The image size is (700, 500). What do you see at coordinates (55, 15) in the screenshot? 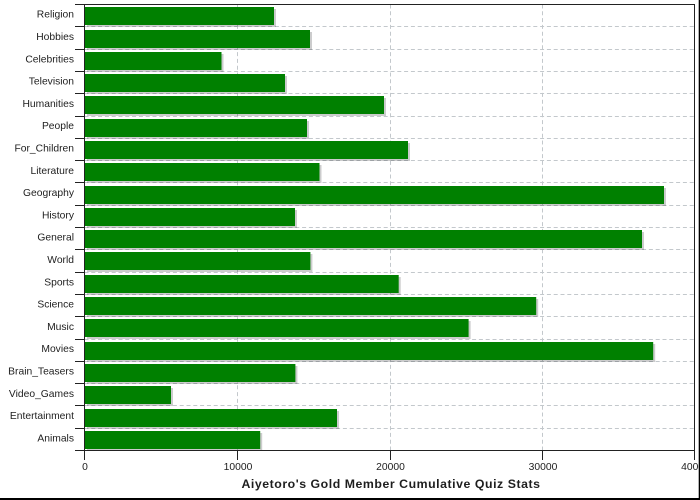
I see `svg-text: Religion` at bounding box center [55, 15].